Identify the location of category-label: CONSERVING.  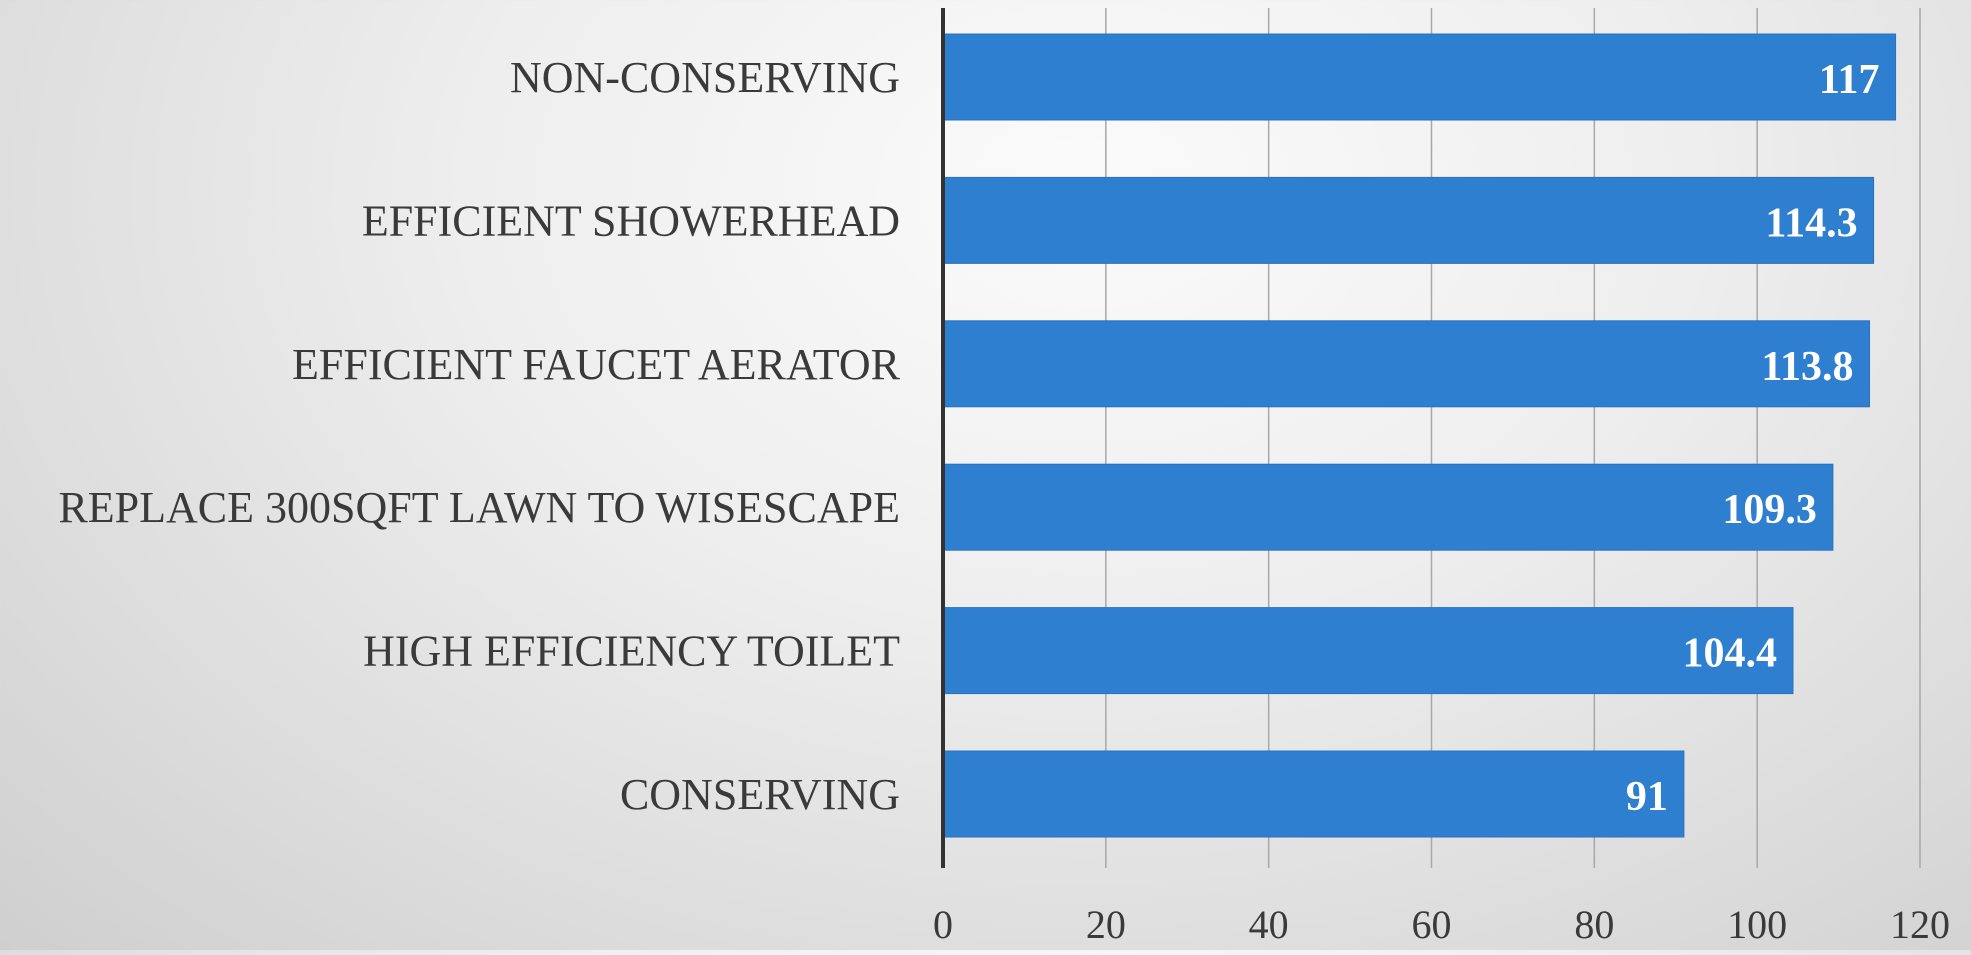
(760, 794).